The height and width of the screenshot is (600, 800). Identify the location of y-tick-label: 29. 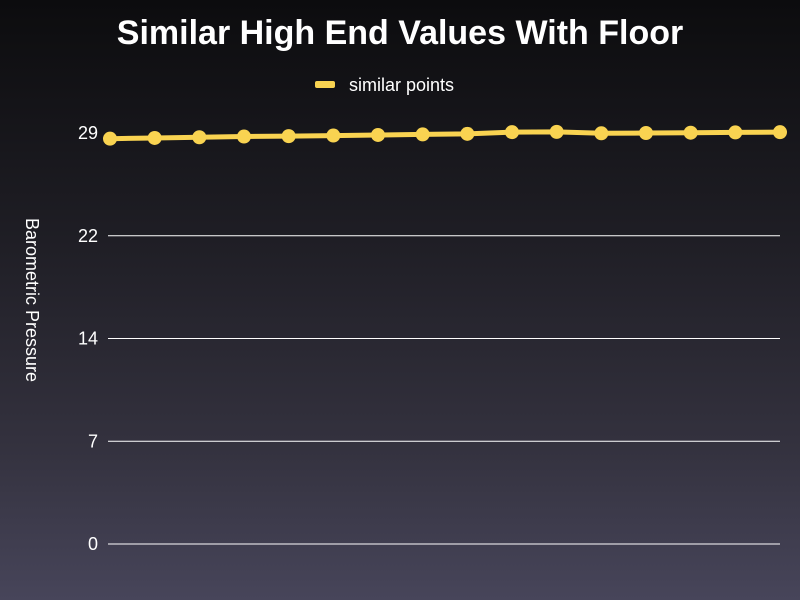
(88, 133).